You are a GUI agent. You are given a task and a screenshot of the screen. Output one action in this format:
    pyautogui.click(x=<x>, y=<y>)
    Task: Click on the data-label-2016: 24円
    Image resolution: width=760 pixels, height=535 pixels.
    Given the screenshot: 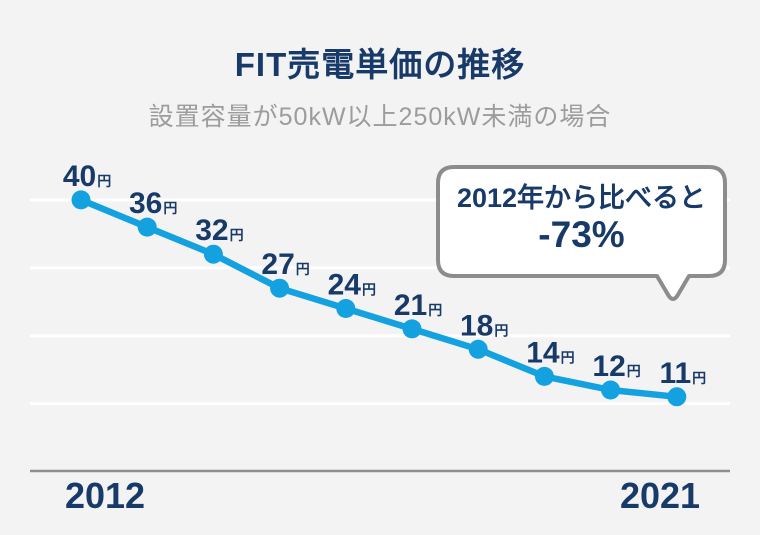 What is the action you would take?
    pyautogui.click(x=352, y=285)
    